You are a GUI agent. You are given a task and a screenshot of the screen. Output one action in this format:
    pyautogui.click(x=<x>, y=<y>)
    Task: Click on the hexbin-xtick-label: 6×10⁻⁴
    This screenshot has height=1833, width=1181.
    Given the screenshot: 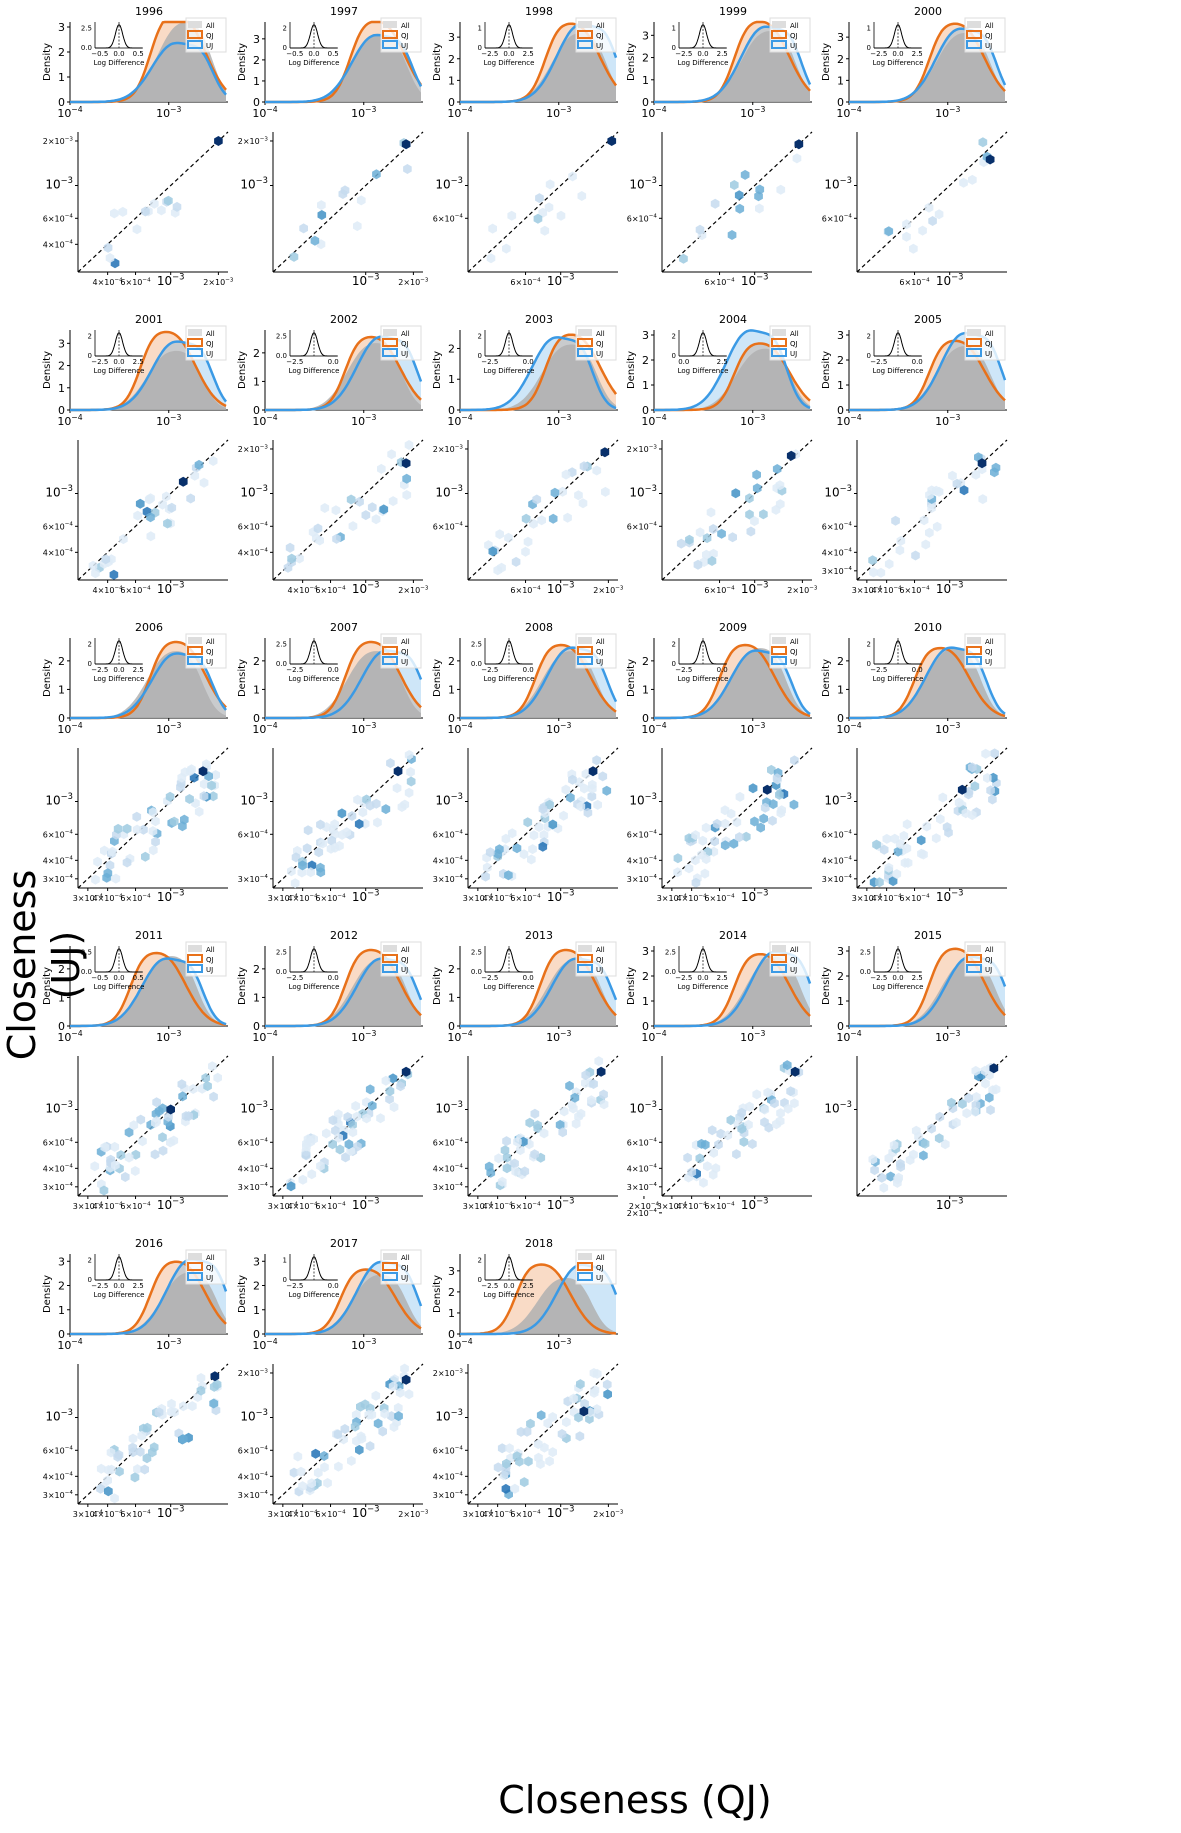 What is the action you would take?
    pyautogui.click(x=330, y=590)
    